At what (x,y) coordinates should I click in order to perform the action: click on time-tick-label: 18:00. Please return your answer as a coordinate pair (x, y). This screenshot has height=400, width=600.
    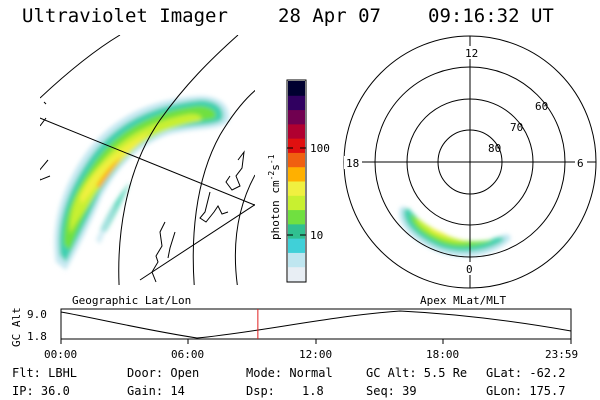
    Looking at the image, I should click on (442, 354).